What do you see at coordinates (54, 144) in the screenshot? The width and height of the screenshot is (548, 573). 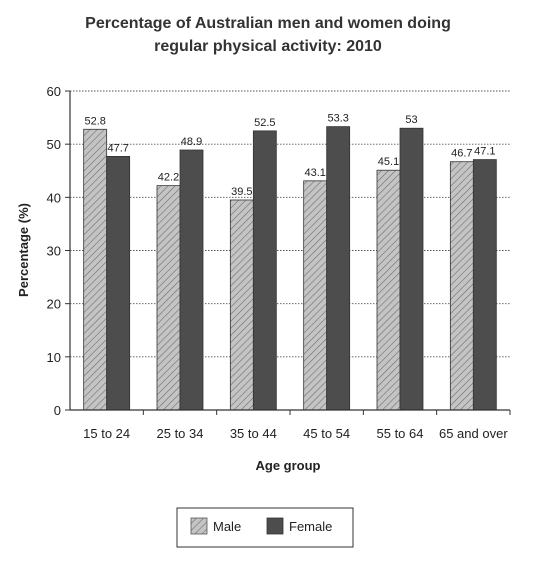 I see `y-tick-label: 50` at bounding box center [54, 144].